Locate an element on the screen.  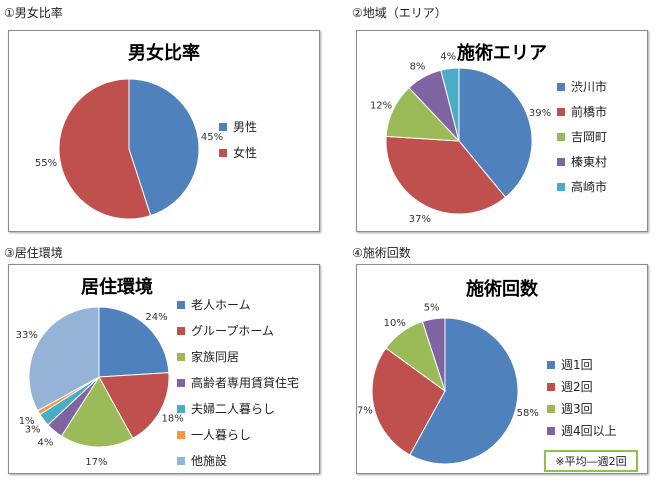
legend-label-0: 老人ホーム is located at coordinates (221, 305).